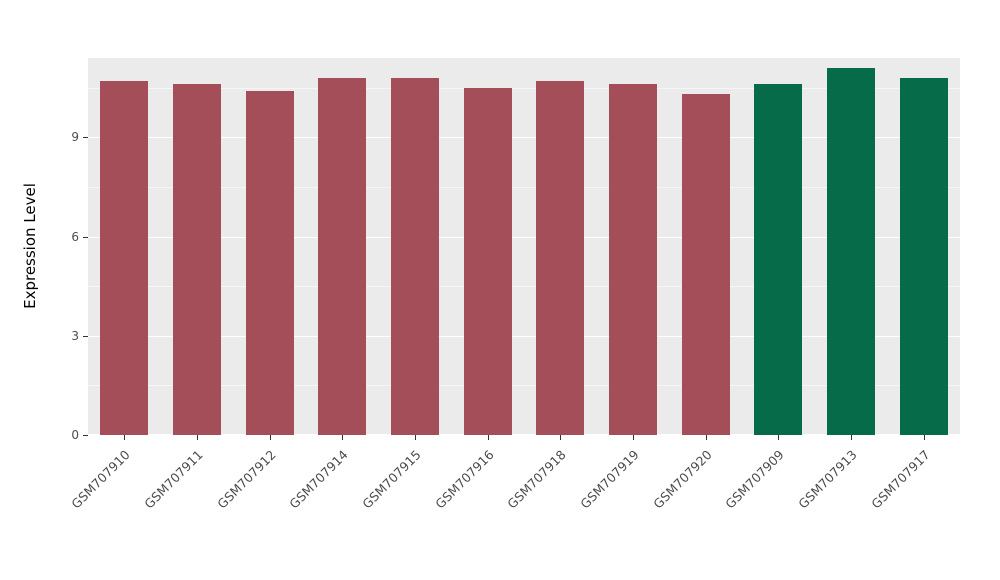  What do you see at coordinates (173, 479) in the screenshot?
I see `x-tick-label: GSM707911` at bounding box center [173, 479].